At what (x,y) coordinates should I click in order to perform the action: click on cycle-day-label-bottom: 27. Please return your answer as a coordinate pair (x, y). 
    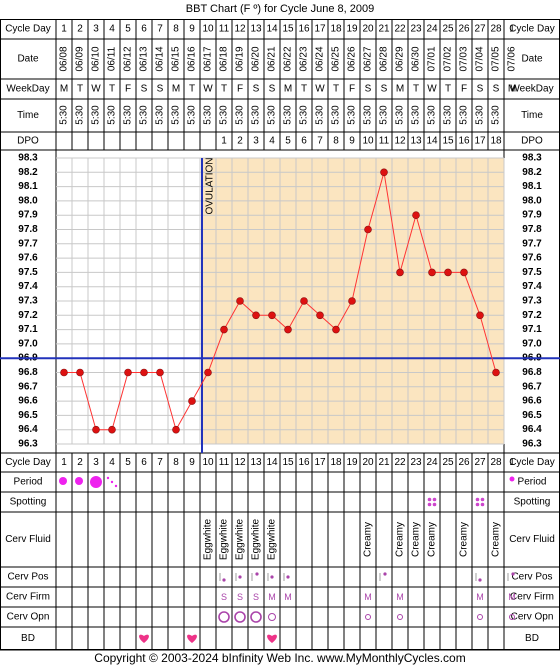
    Looking at the image, I should click on (480, 462).